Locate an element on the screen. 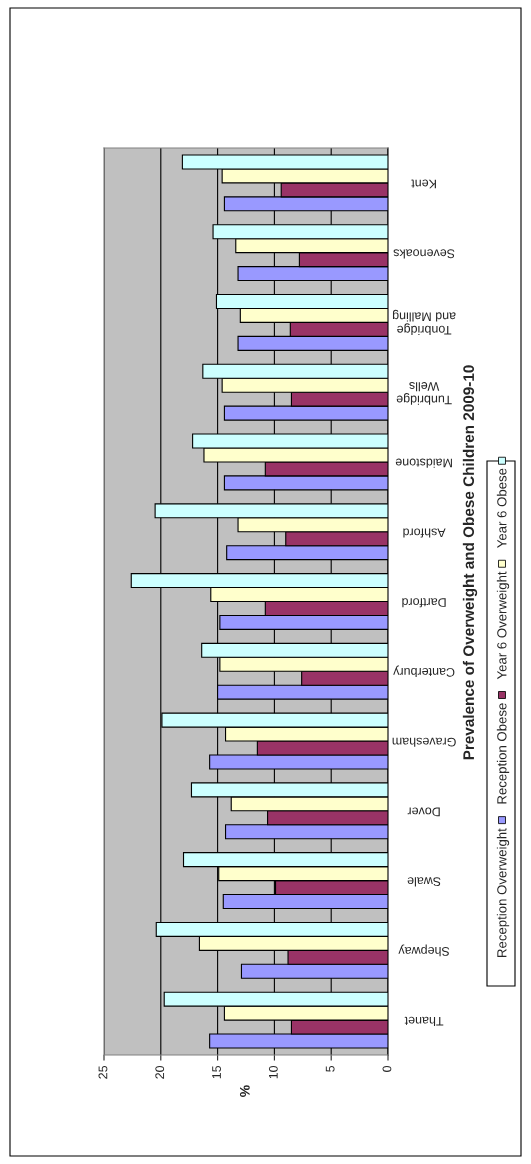 The image size is (531, 1164). y-tick-label: Kent is located at coordinates (423, 184).